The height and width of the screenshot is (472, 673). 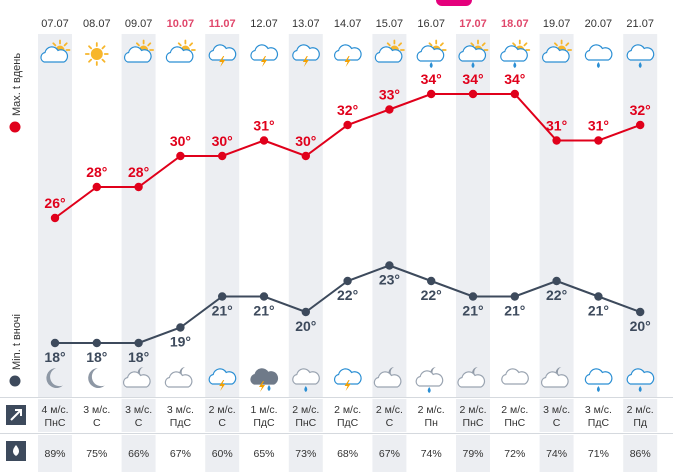 I want to click on date-label: 15.07, so click(x=390, y=24).